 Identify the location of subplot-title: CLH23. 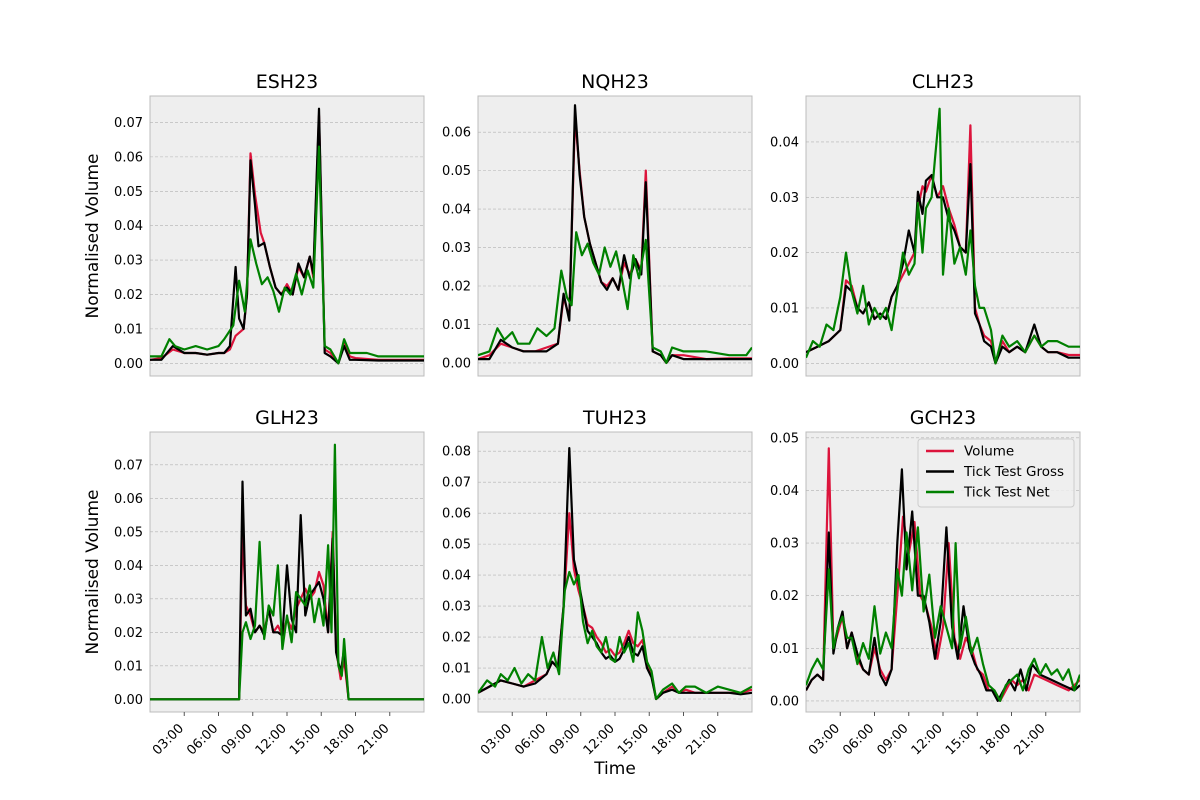
(943, 82).